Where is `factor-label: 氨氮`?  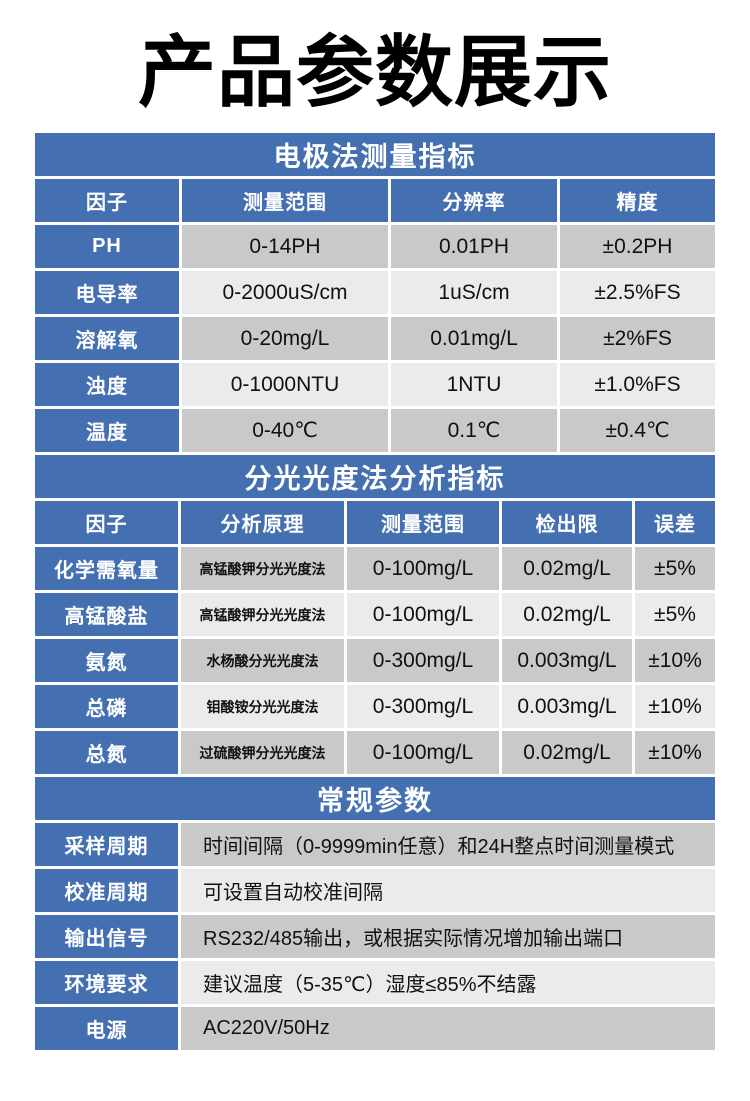
factor-label: 氨氮 is located at coordinates (106, 660).